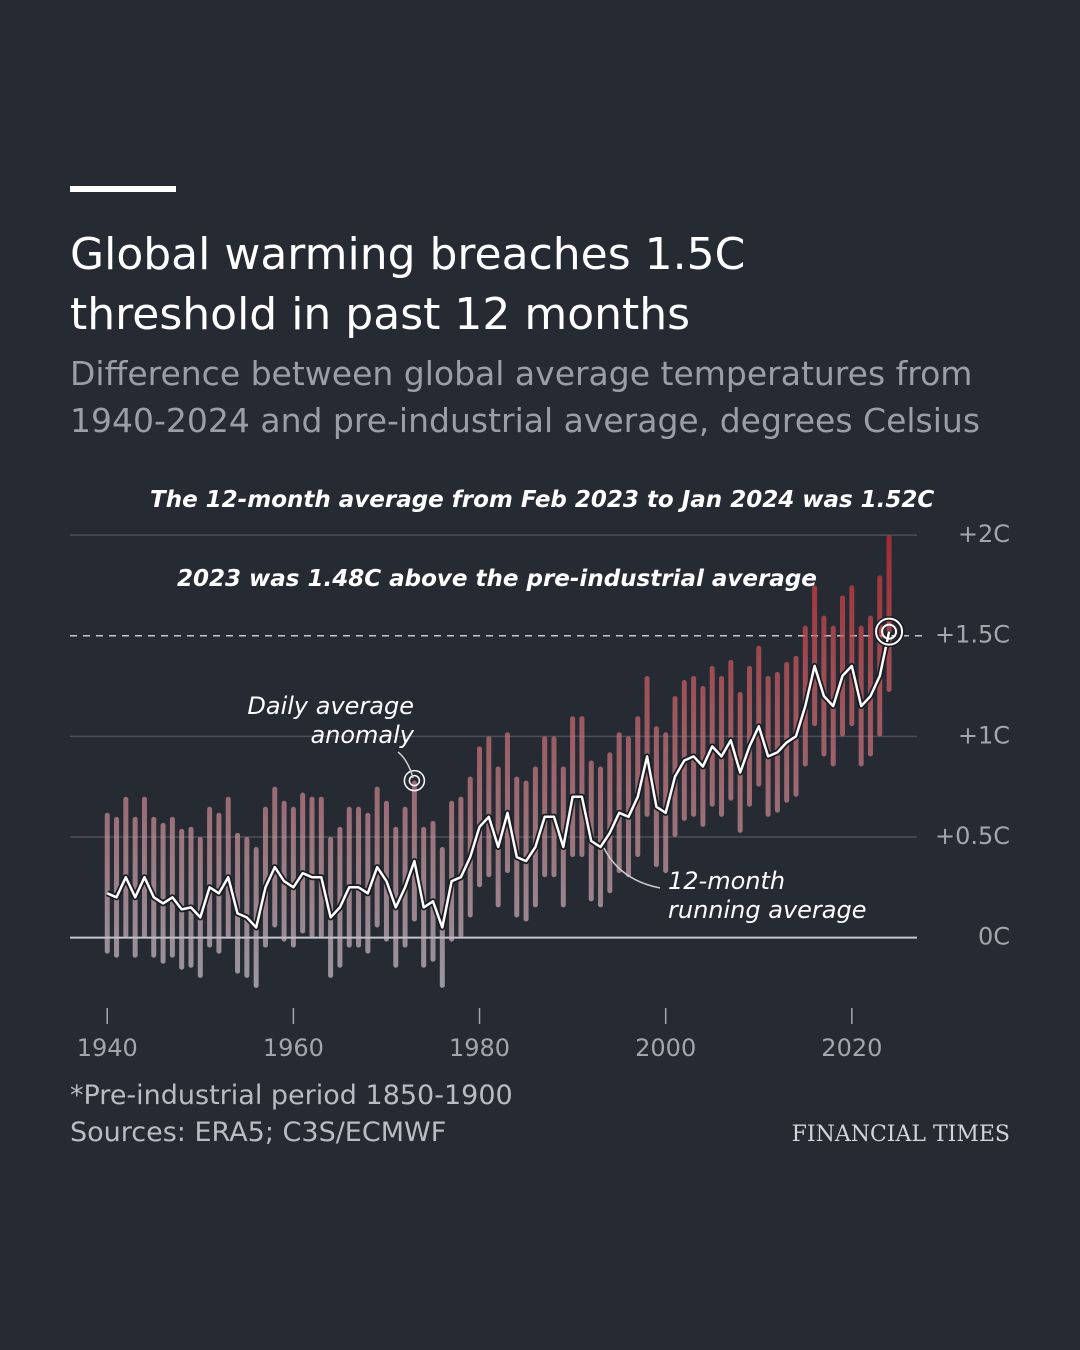  Describe the element at coordinates (330, 720) in the screenshot. I see `series-label: Daily average anomaly` at that location.